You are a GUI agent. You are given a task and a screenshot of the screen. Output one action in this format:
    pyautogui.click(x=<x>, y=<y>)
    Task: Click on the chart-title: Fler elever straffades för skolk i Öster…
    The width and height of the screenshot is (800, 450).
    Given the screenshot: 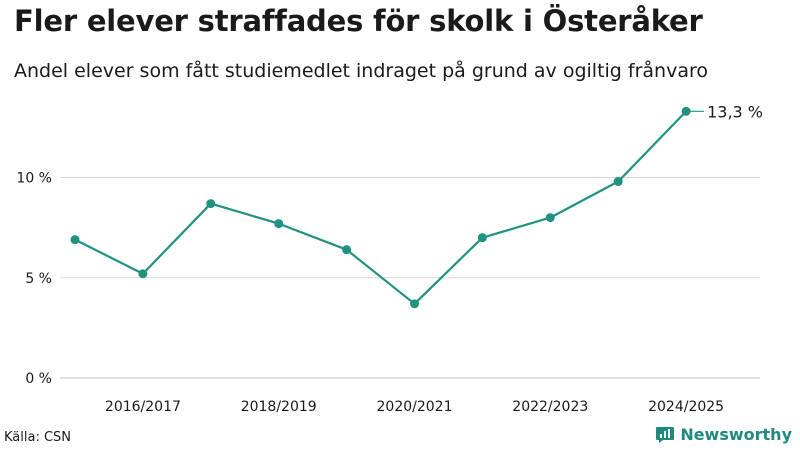 What is the action you would take?
    pyautogui.click(x=358, y=21)
    